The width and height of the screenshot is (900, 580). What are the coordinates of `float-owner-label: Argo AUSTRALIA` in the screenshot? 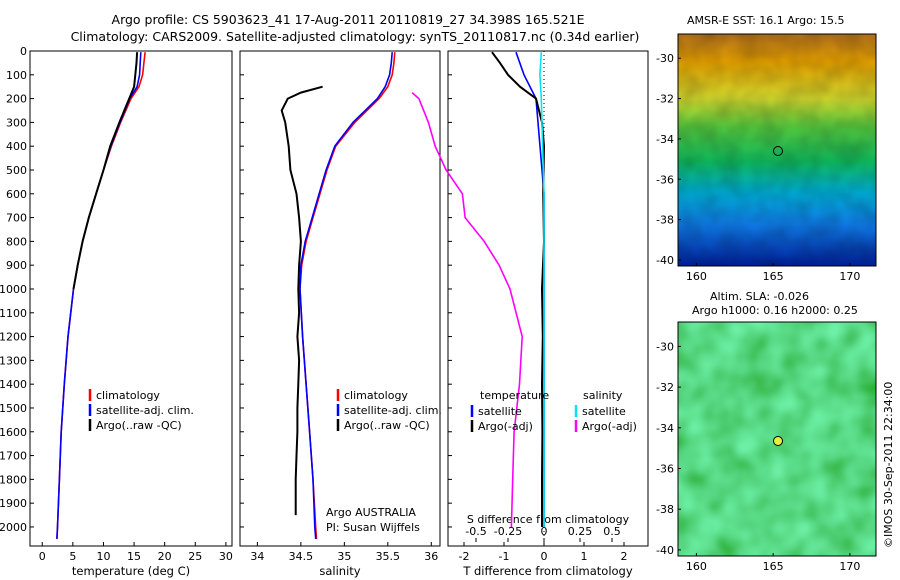 It's located at (371, 512).